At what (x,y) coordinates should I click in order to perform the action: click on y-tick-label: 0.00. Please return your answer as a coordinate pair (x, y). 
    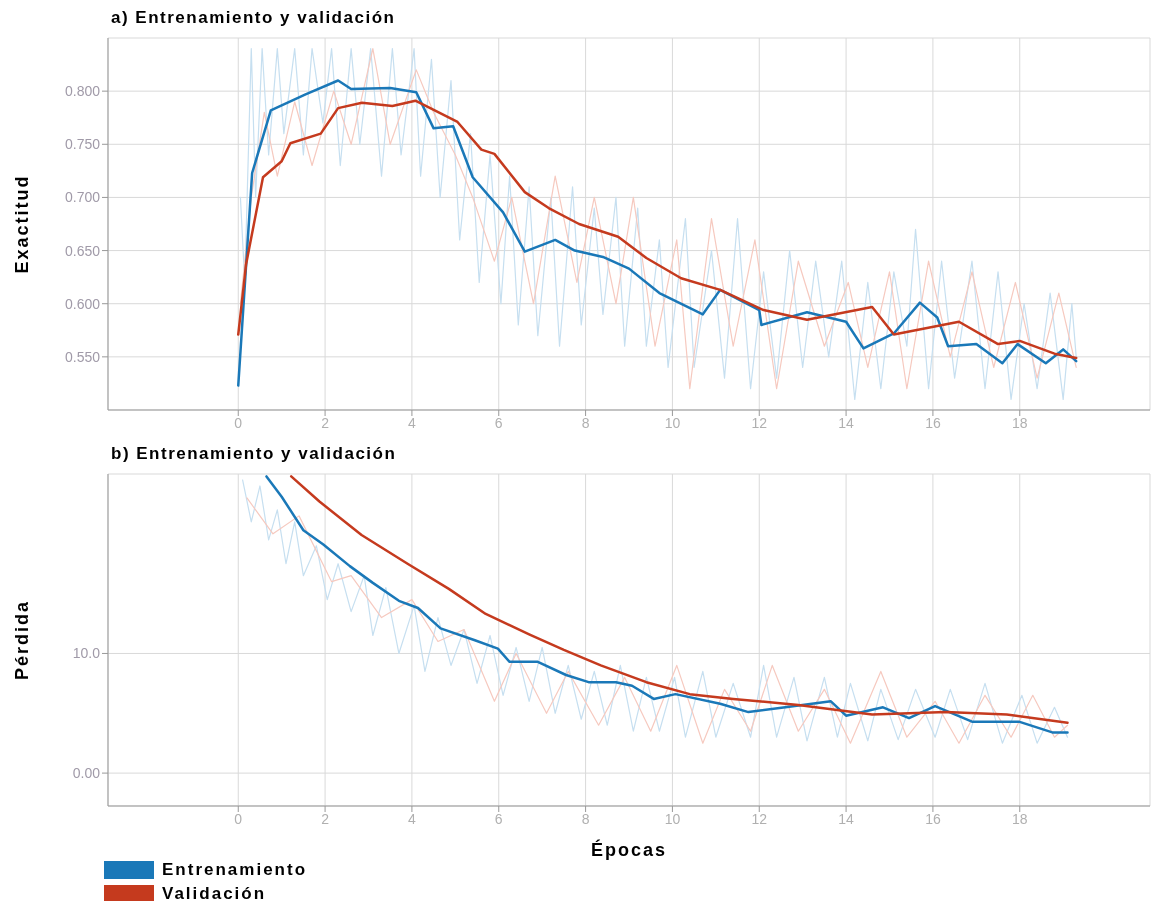
    Looking at the image, I should click on (86, 773).